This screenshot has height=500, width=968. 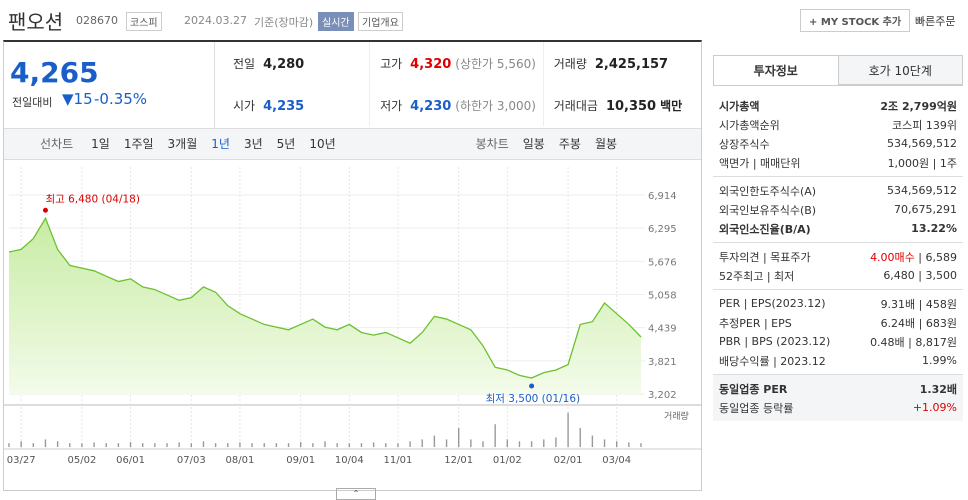 I want to click on summary-cell: 고가 4,320 (상한가 5,560), so click(x=456, y=63).